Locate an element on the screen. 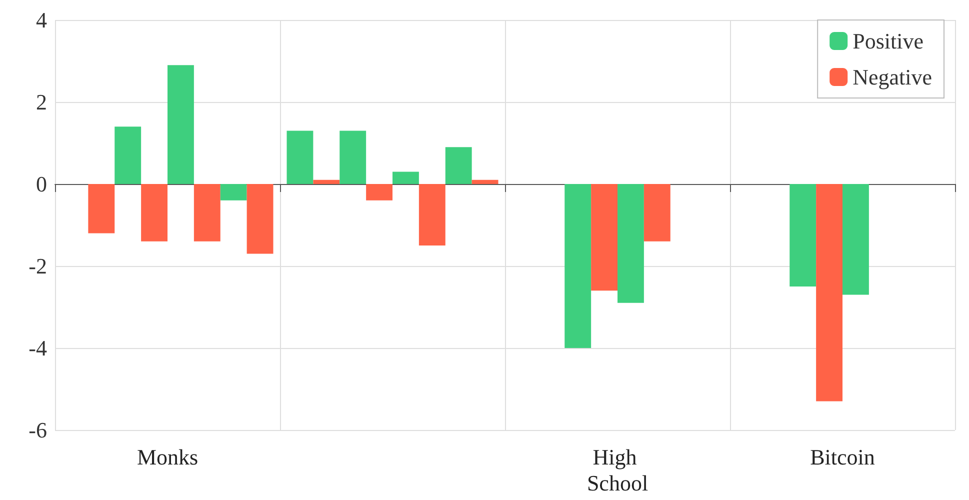 Image resolution: width=969 pixels, height=500 pixels. y-tick-label: -6 is located at coordinates (37, 430).